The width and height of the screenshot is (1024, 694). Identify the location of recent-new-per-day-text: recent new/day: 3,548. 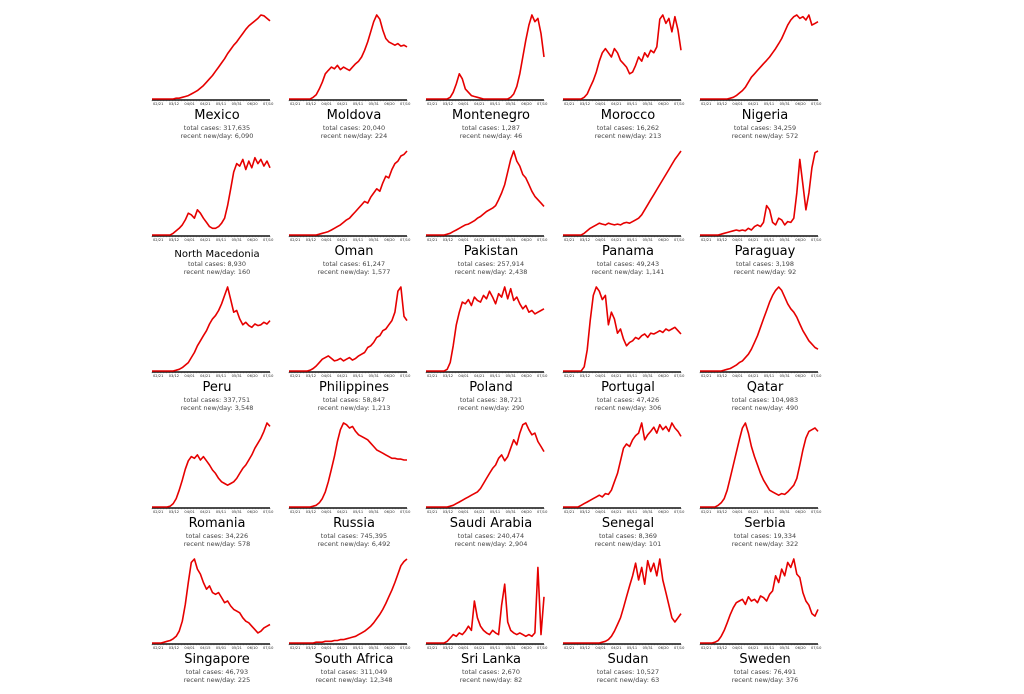
(217, 408).